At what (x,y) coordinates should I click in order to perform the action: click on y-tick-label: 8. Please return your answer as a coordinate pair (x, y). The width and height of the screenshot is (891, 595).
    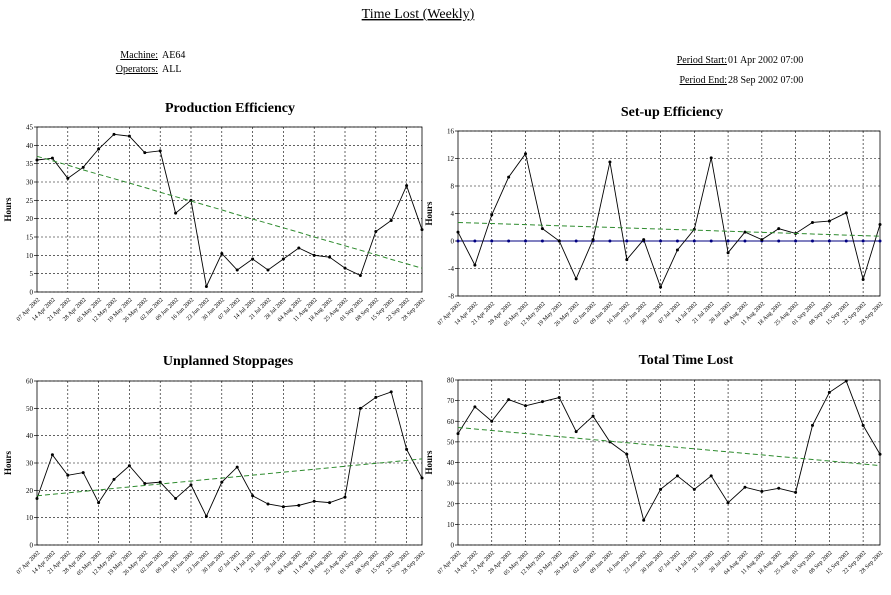
    Looking at the image, I should click on (453, 187).